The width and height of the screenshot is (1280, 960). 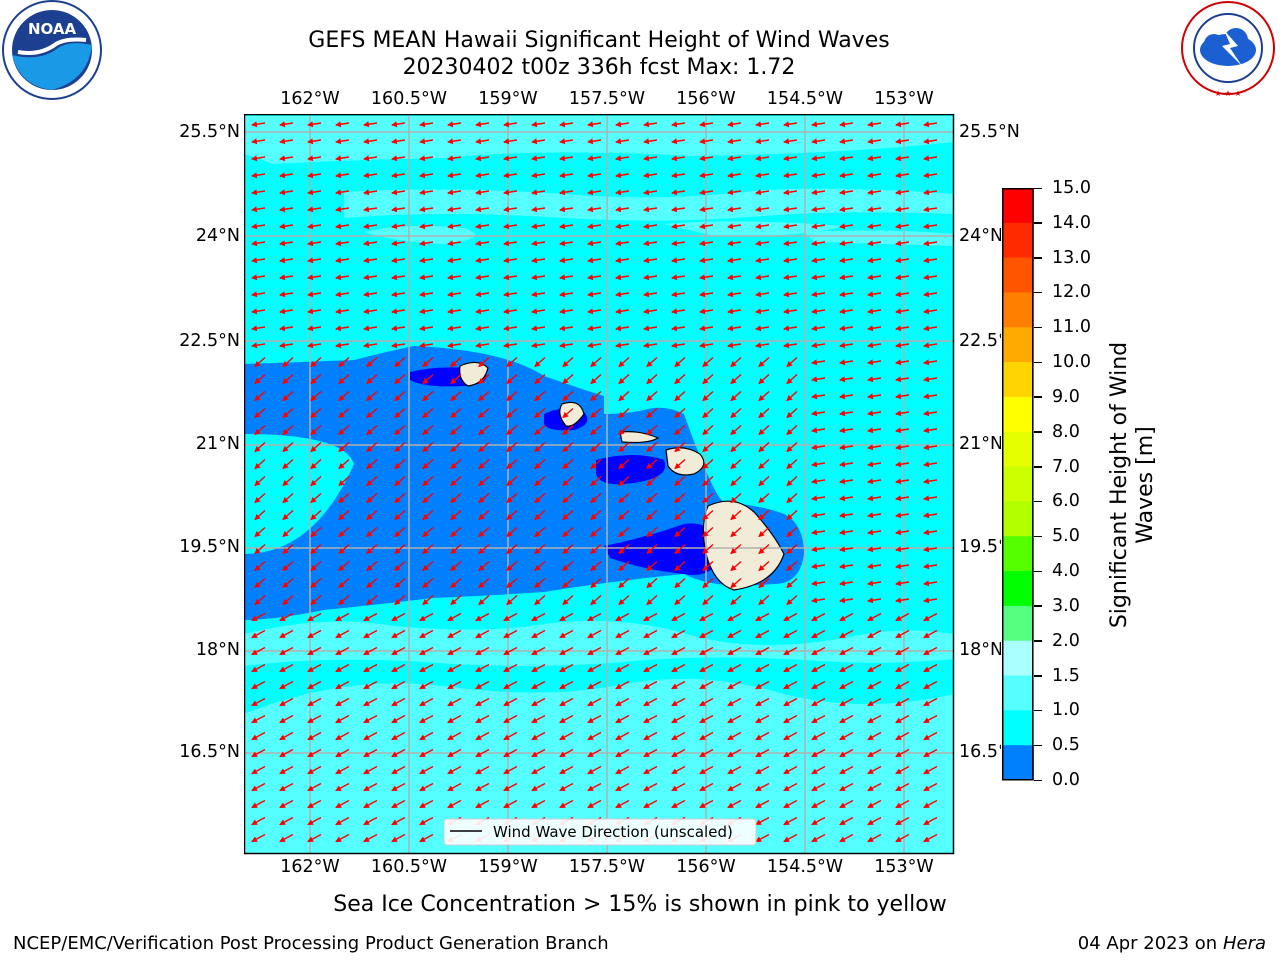 I want to click on map-legend: Wind Wave Direction (unscaled), so click(x=600, y=832).